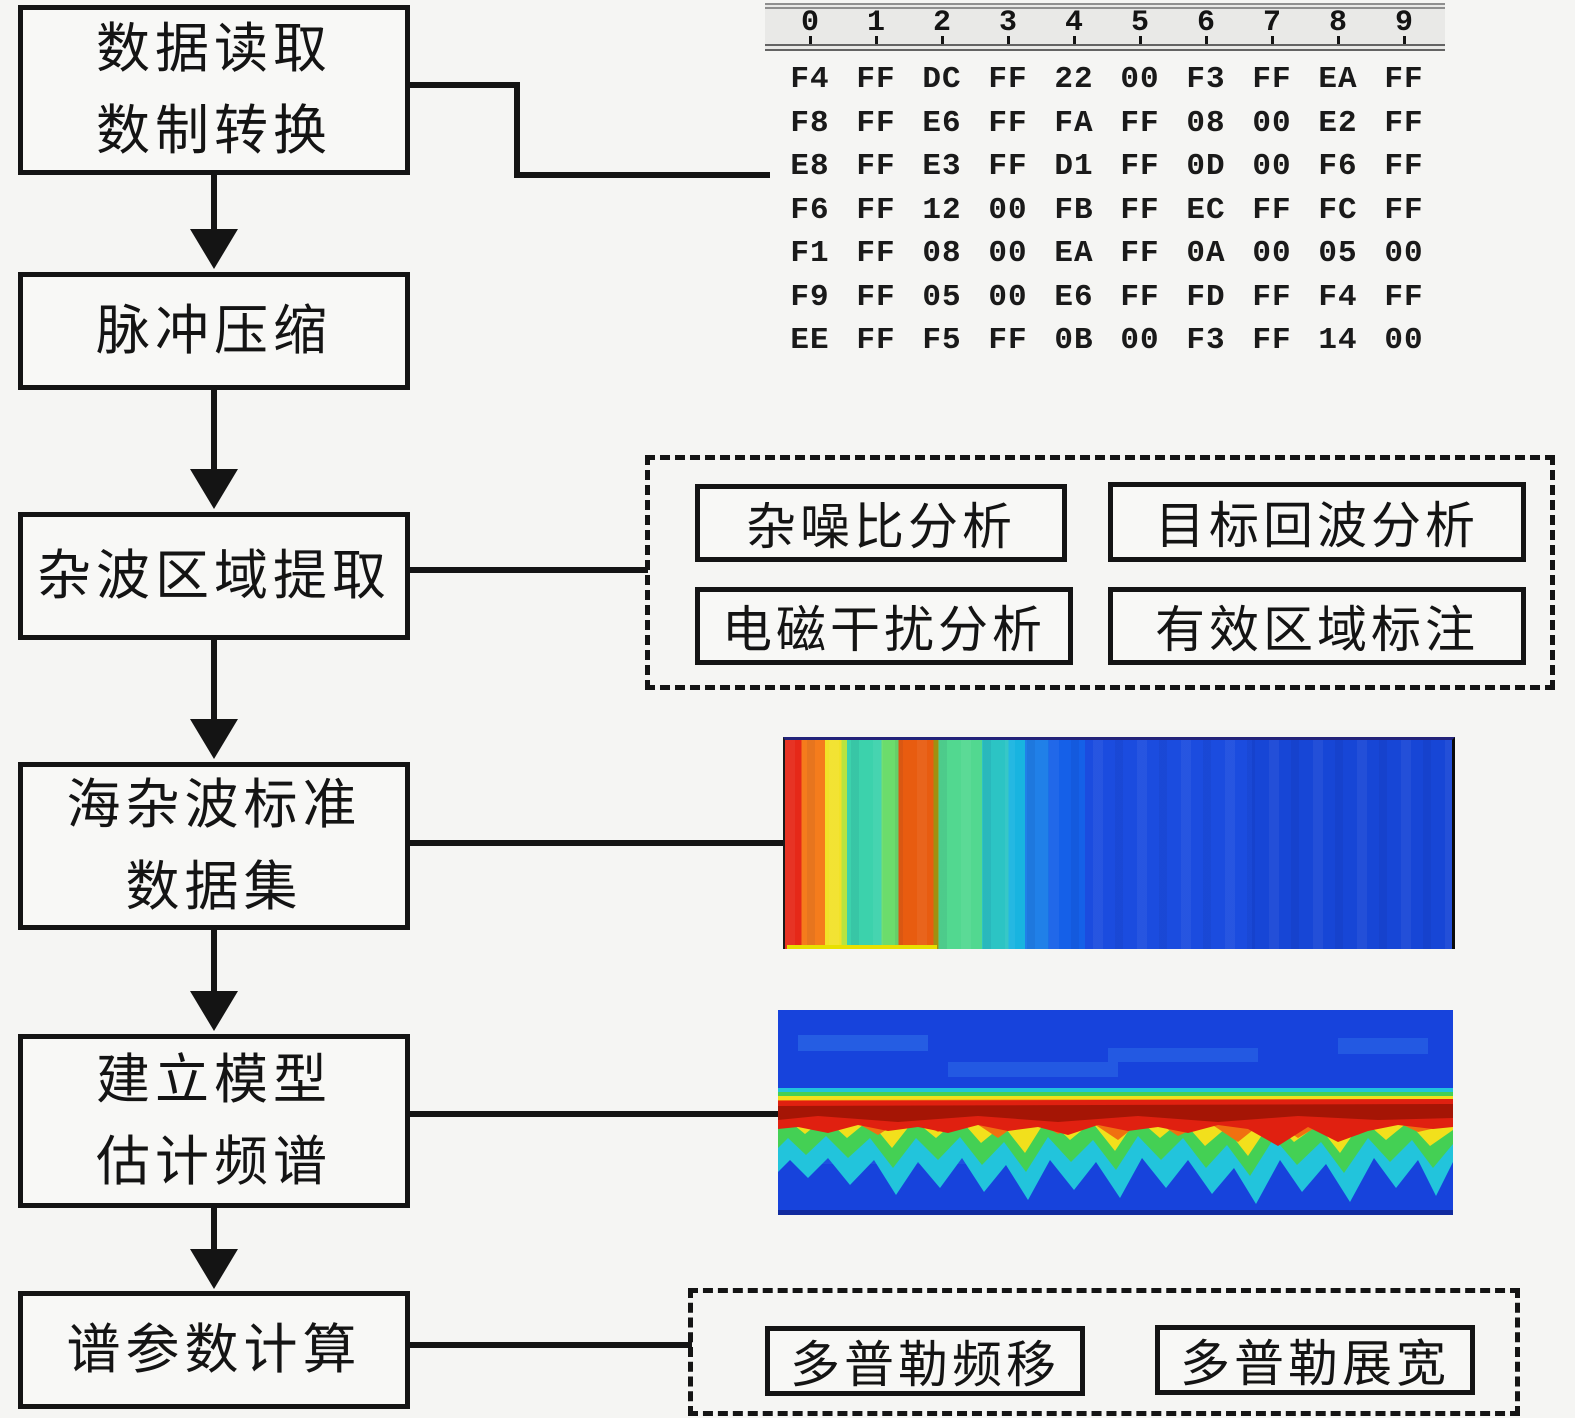 The width and height of the screenshot is (1575, 1418). I want to click on hex-column-label: 2, so click(942, 26).